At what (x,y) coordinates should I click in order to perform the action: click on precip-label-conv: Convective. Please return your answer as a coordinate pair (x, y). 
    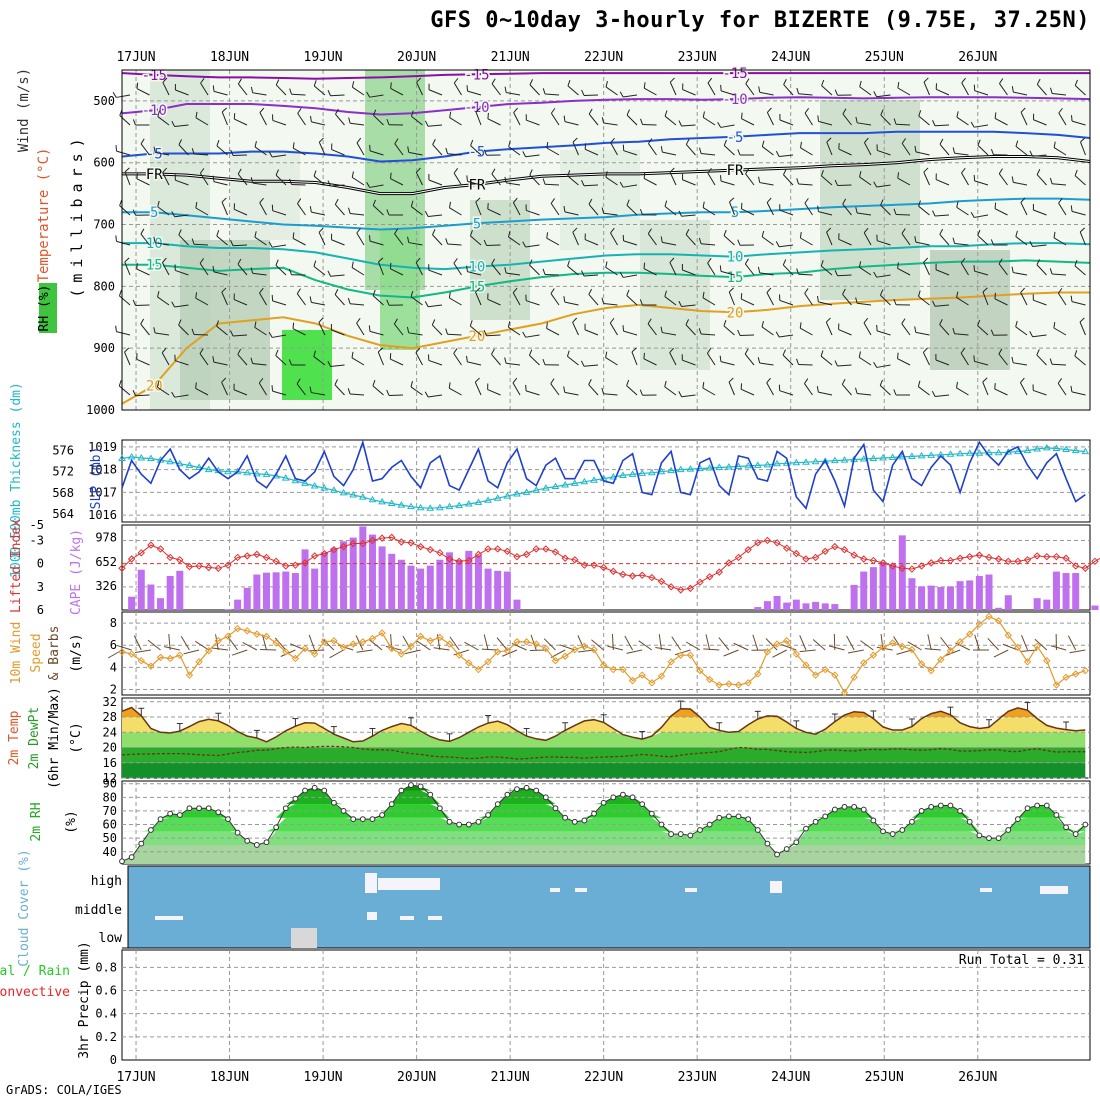
    Looking at the image, I should click on (35, 992).